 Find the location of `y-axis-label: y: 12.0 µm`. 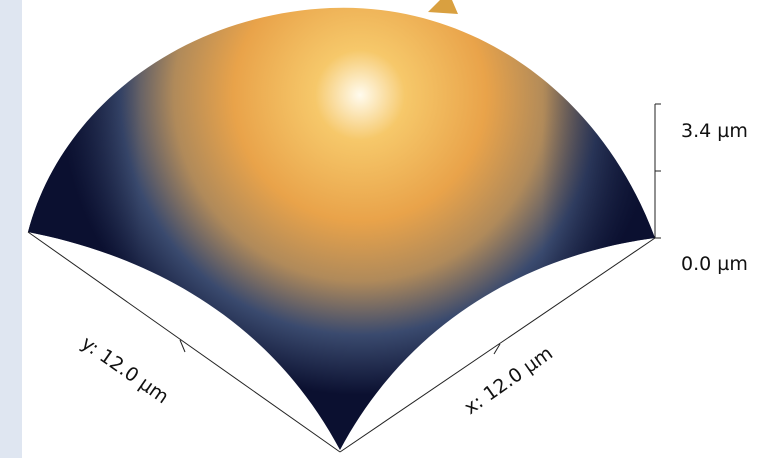

y-axis-label: y: 12.0 µm is located at coordinates (125, 370).